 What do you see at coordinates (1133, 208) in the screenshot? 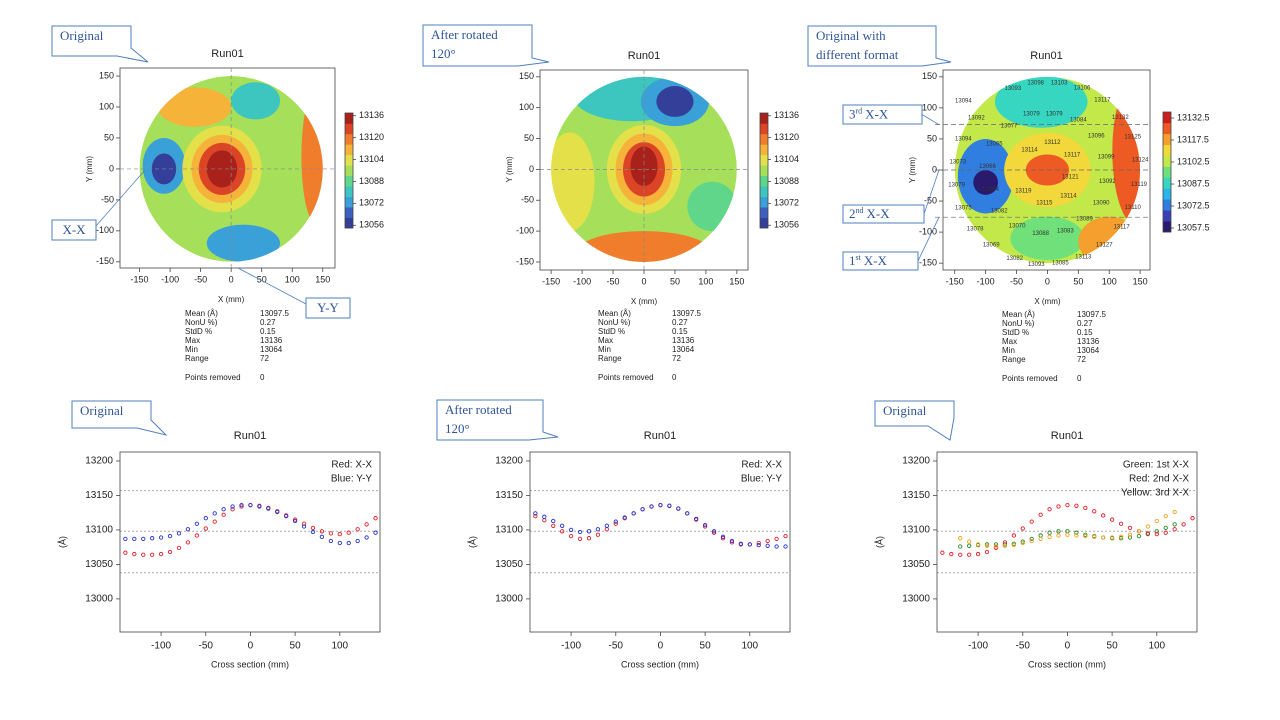
I see `point-label: 13110` at bounding box center [1133, 208].